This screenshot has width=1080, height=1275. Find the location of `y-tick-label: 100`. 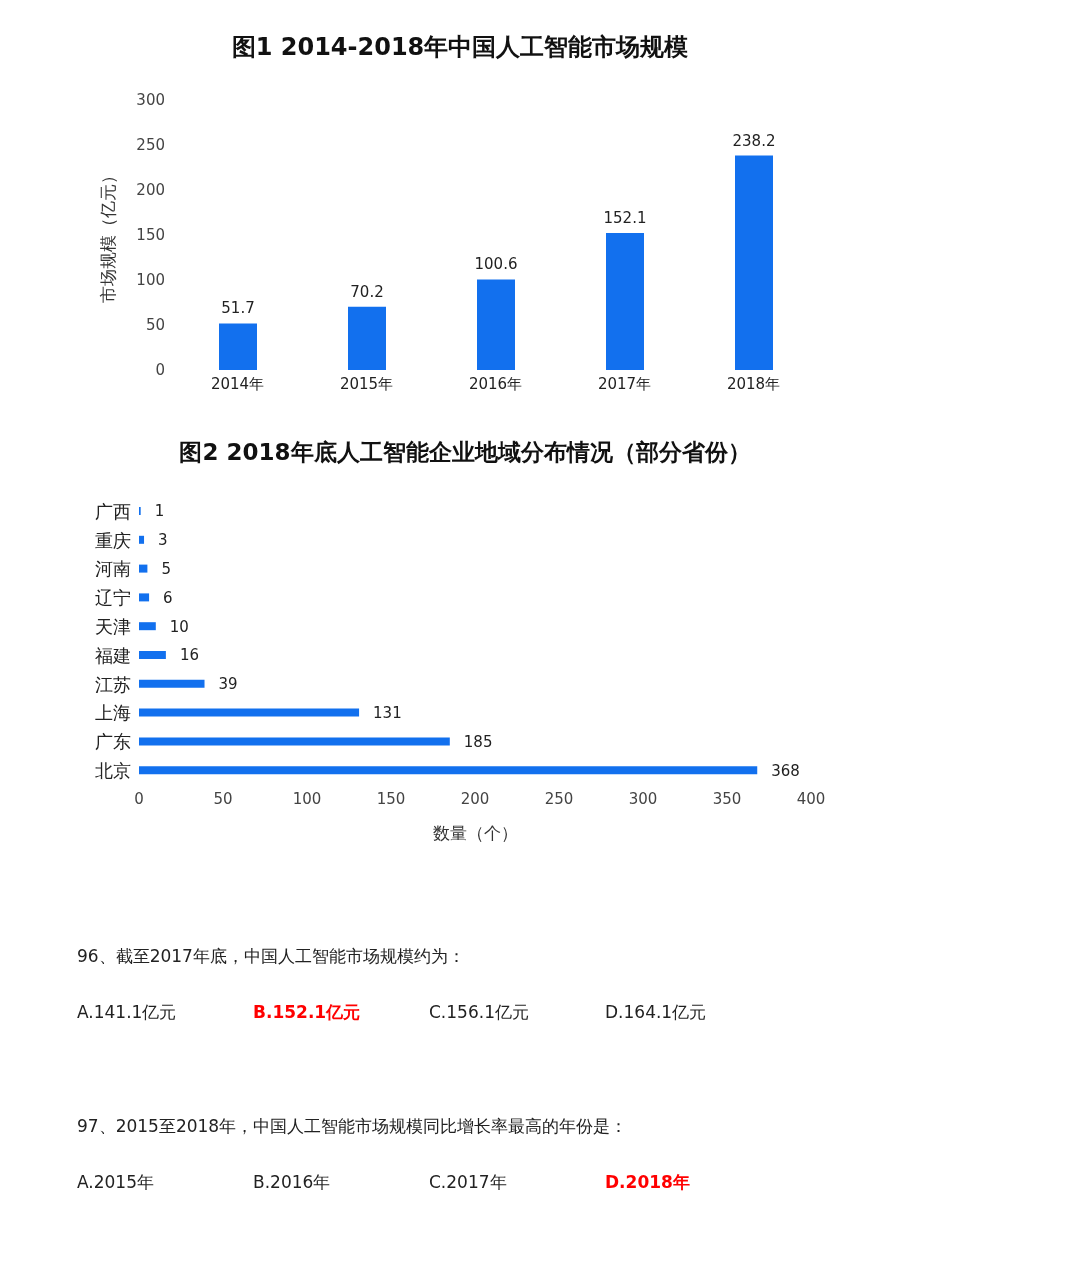

y-tick-label: 100 is located at coordinates (150, 280).